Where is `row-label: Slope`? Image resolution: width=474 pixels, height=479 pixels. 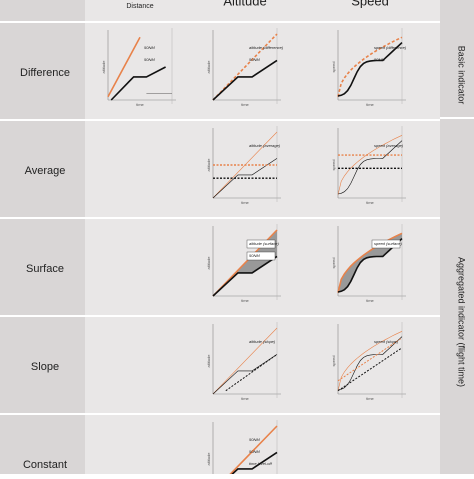 row-label: Slope is located at coordinates (45, 367).